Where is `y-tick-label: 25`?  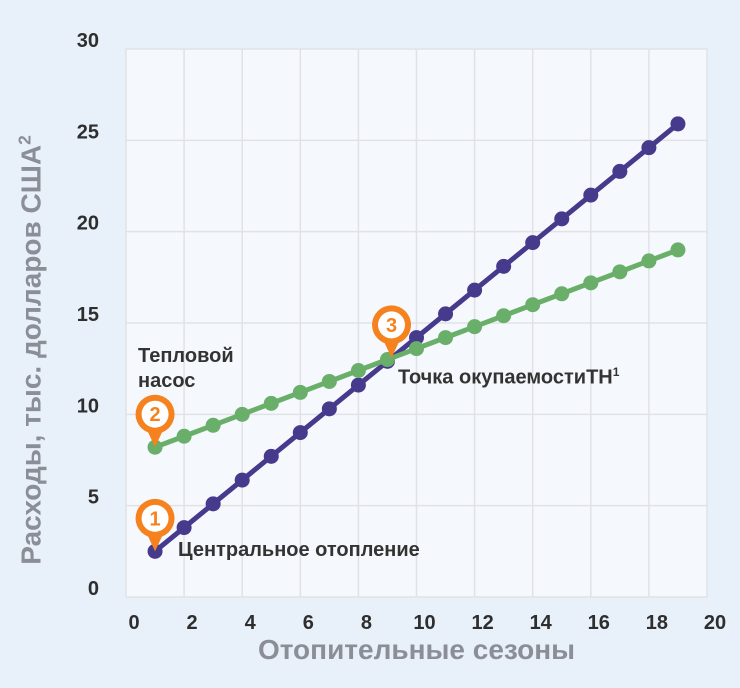
y-tick-label: 25 is located at coordinates (88, 132).